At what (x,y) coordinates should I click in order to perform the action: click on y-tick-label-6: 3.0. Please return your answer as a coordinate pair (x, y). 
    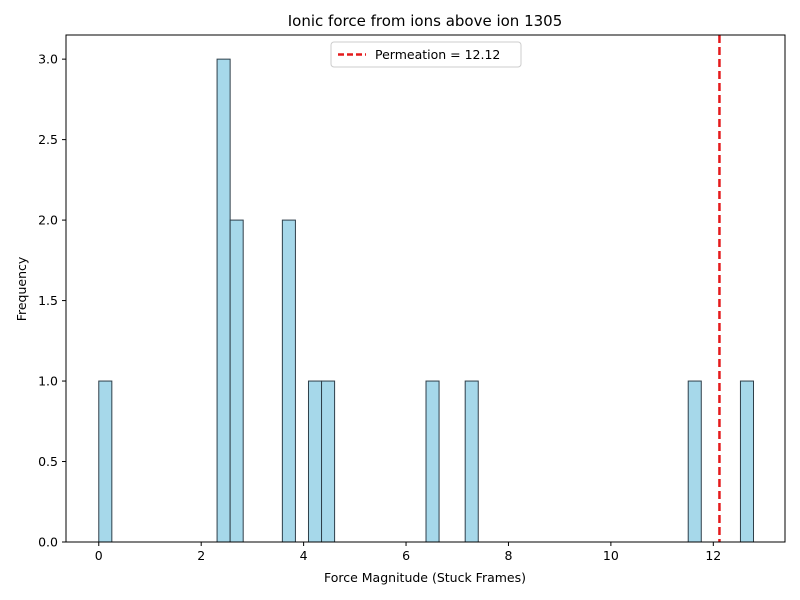
    Looking at the image, I should click on (48, 59).